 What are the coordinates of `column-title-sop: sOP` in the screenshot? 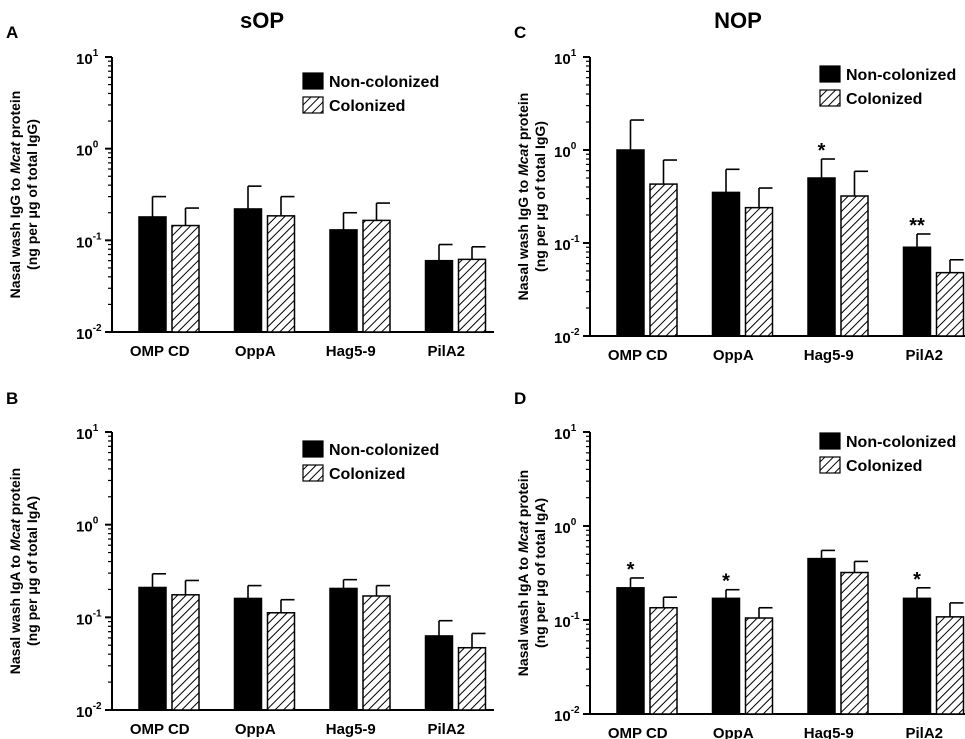 It's located at (262, 20).